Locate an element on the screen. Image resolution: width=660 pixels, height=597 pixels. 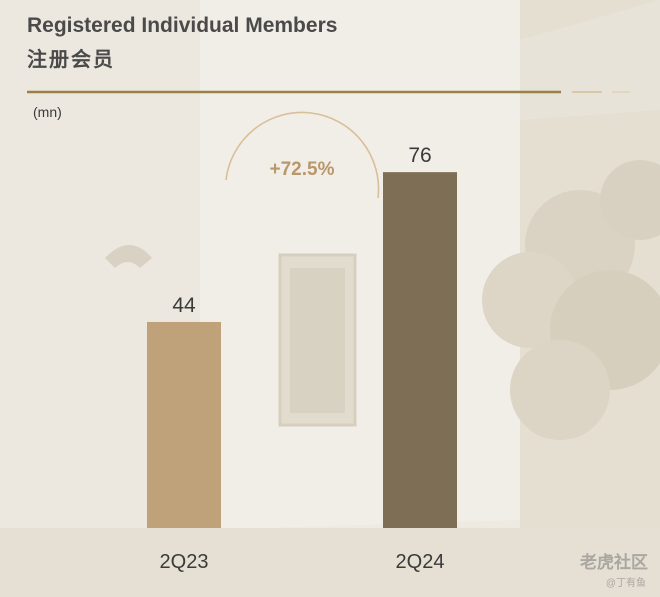
growth-label: +72.5% is located at coordinates (302, 169).